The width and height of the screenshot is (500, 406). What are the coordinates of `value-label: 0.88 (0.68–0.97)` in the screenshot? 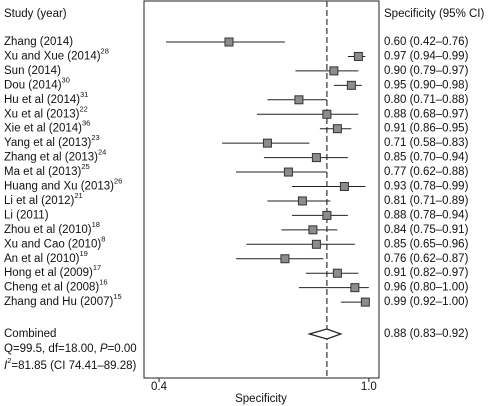 It's located at (426, 114).